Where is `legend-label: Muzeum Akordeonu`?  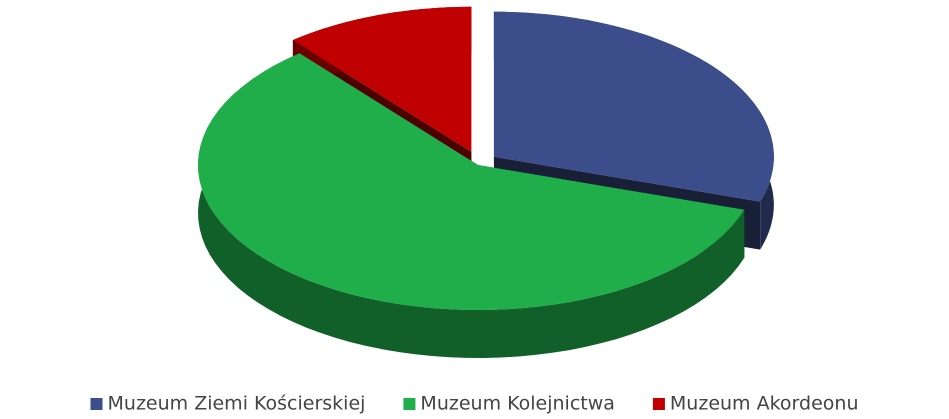 legend-label: Muzeum Akordeonu is located at coordinates (764, 404).